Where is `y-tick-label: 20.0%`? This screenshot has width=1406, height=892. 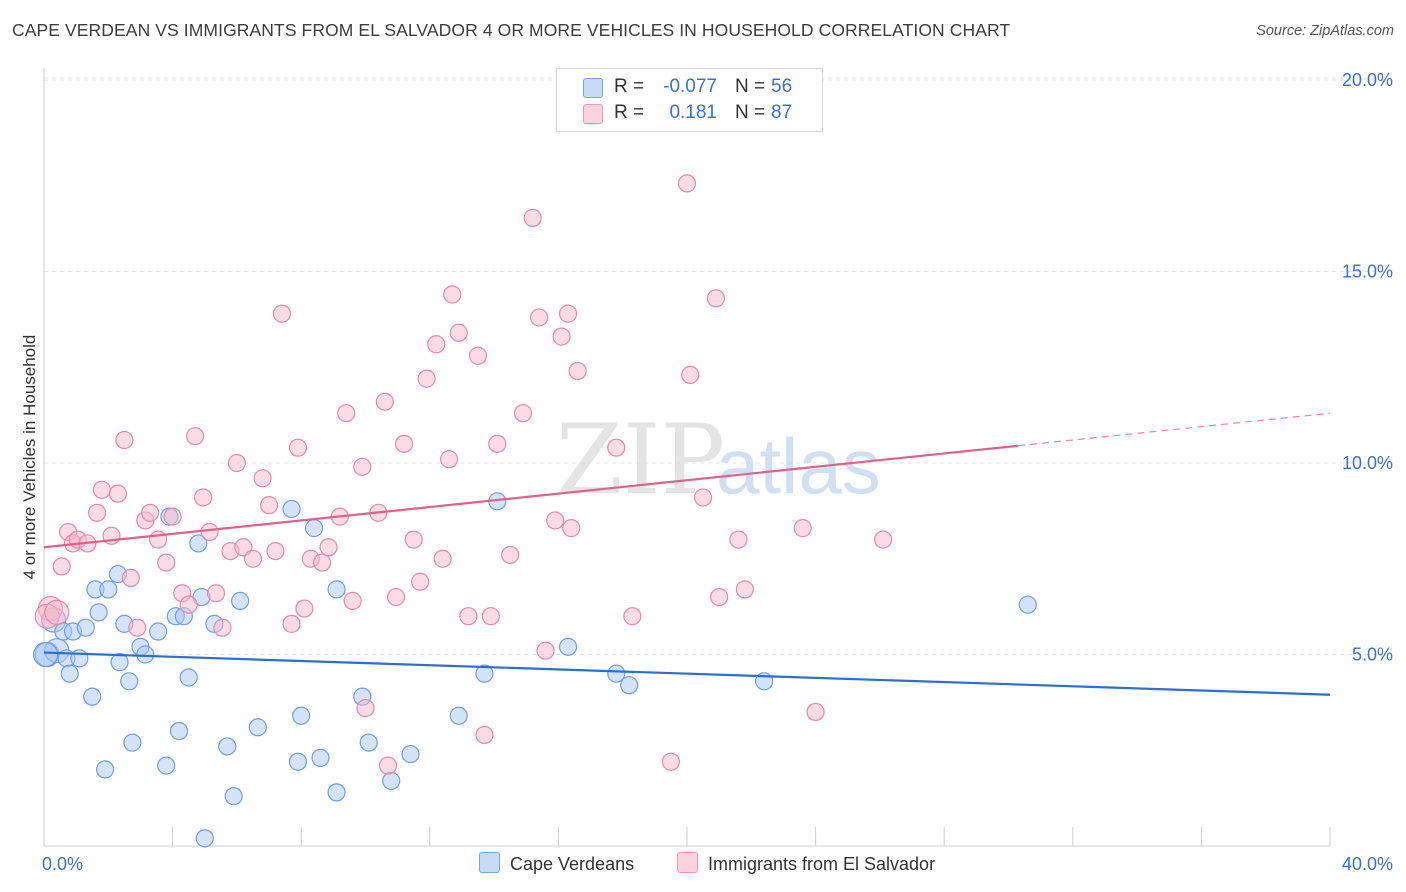
y-tick-label: 20.0% is located at coordinates (1367, 80).